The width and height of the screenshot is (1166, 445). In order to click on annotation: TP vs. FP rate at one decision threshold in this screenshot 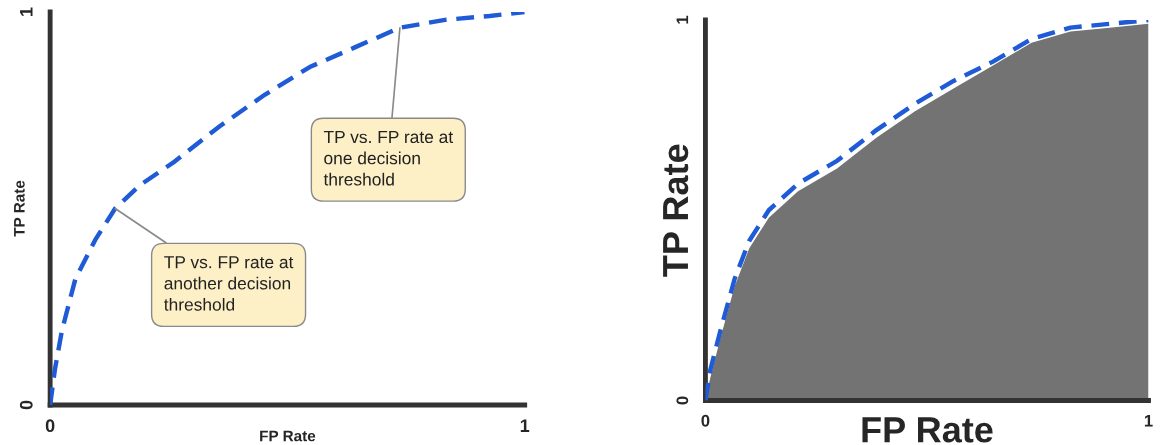, I will do `click(388, 158)`.